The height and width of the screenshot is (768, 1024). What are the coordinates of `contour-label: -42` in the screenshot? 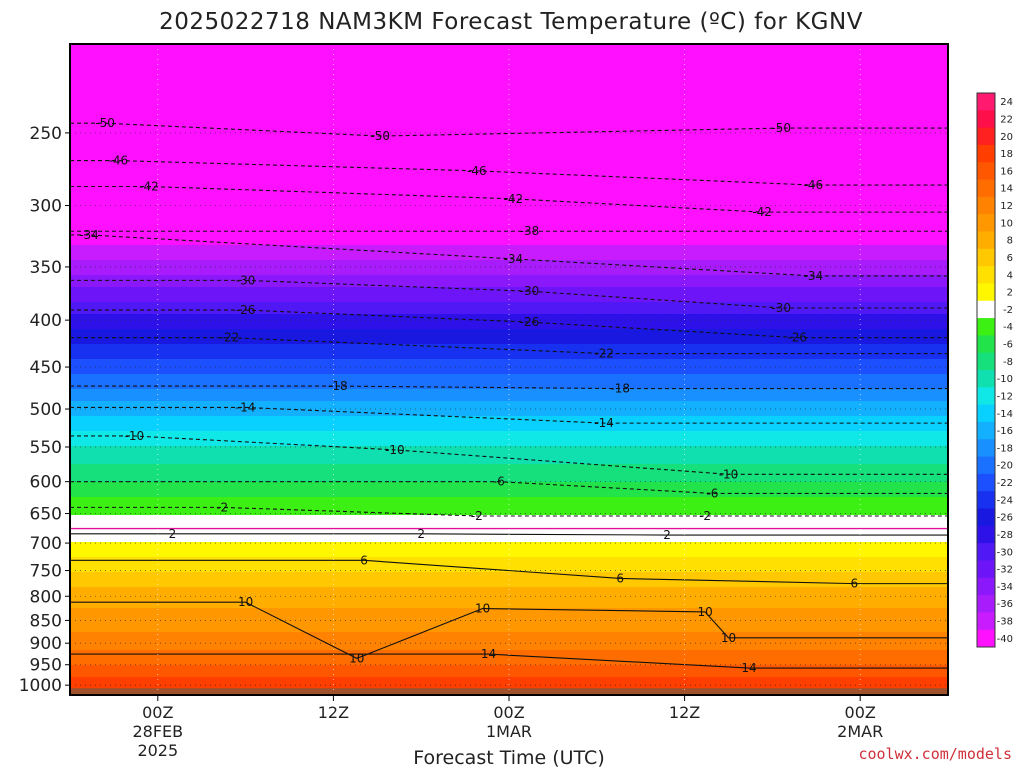 It's located at (514, 199).